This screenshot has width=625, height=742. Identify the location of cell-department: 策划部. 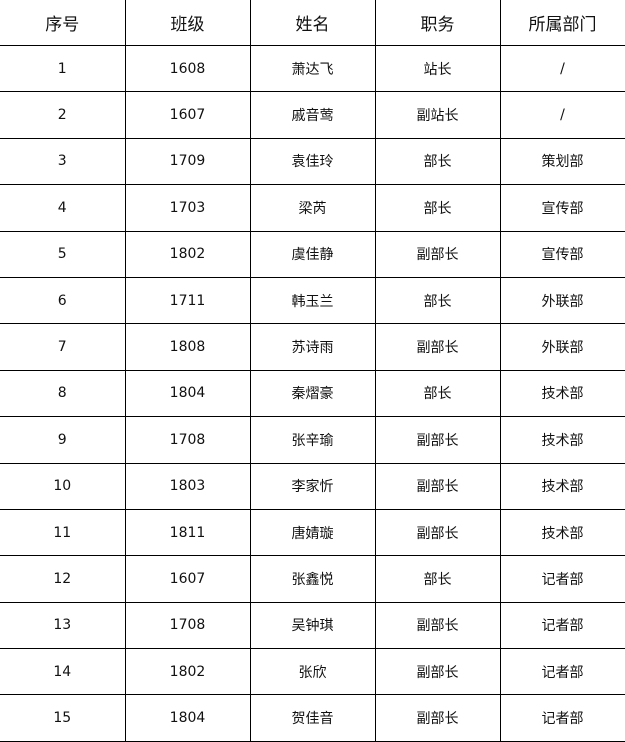
(562, 161).